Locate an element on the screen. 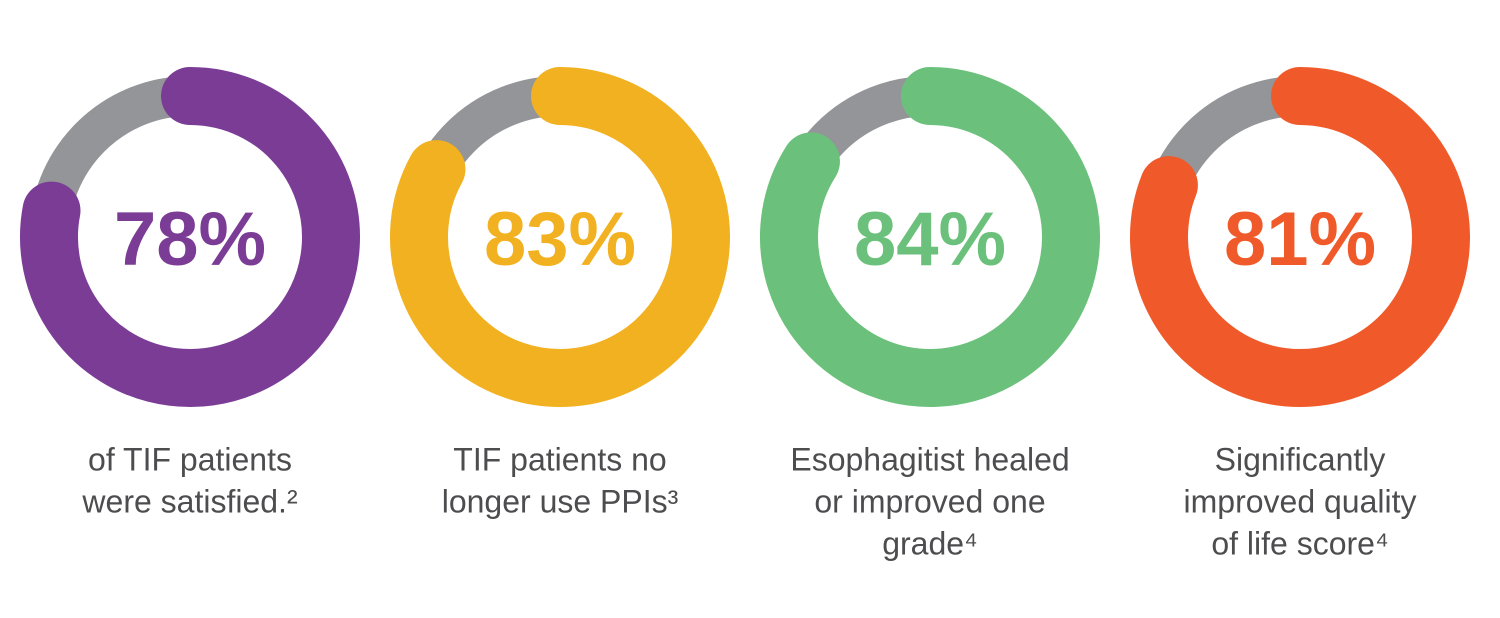 The width and height of the screenshot is (1500, 618). percent-label: 78% is located at coordinates (190, 239).